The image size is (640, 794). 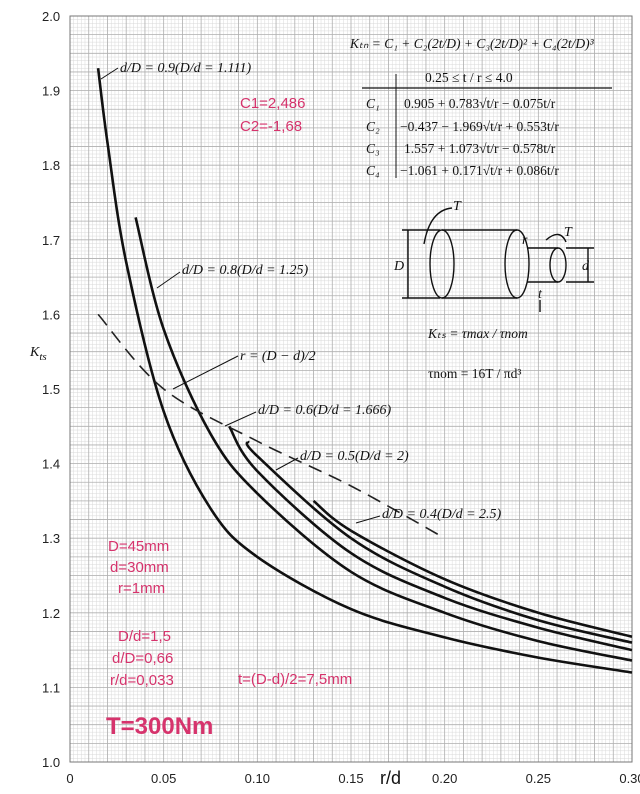 What do you see at coordinates (538, 778) in the screenshot?
I see `x-tick-label: 0.25` at bounding box center [538, 778].